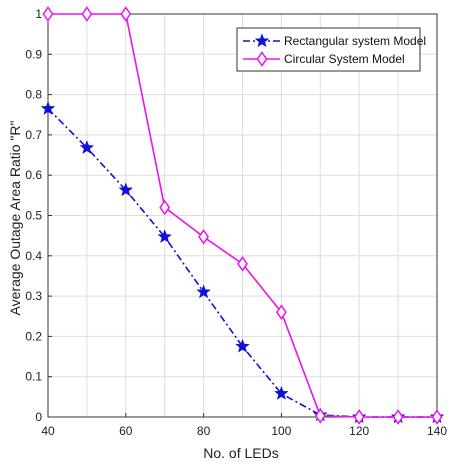 The image size is (457, 464). I want to click on x-tick-label: 100, so click(281, 431).